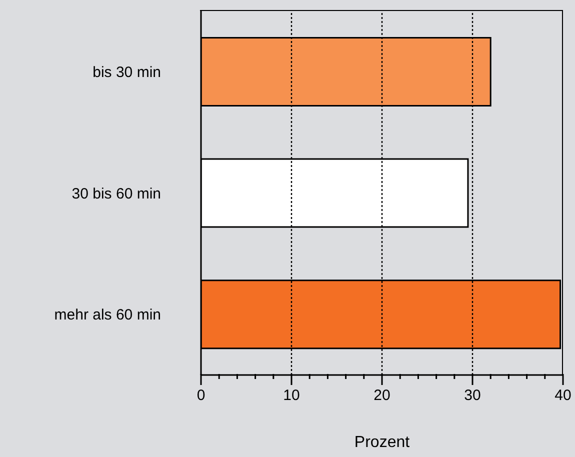 Image resolution: width=575 pixels, height=457 pixels. Describe the element at coordinates (126, 72) in the screenshot. I see `y-tick-label: bis 30 min` at that location.